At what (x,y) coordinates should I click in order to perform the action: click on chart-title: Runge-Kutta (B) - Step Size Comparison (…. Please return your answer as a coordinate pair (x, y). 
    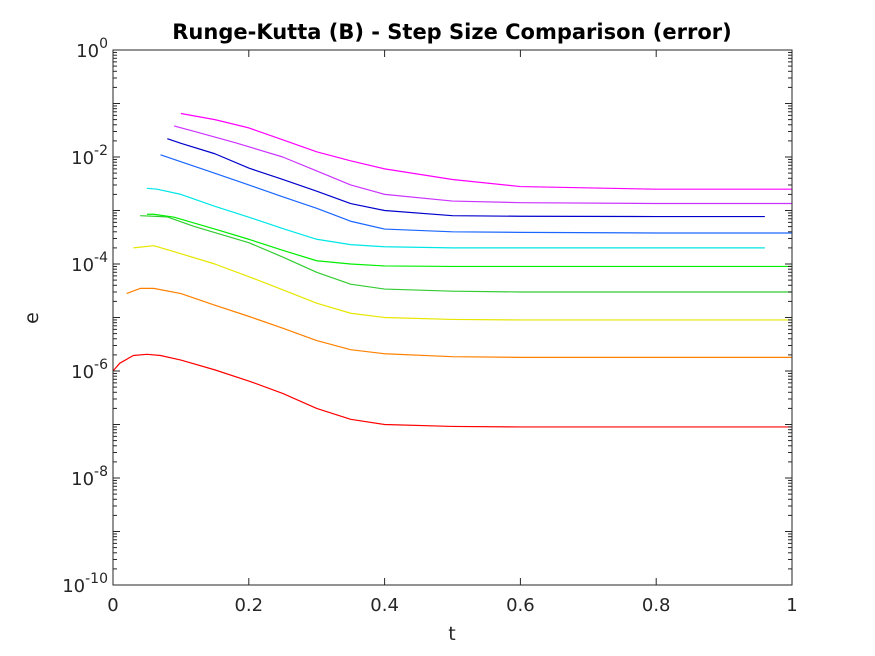
    Looking at the image, I should click on (451, 32).